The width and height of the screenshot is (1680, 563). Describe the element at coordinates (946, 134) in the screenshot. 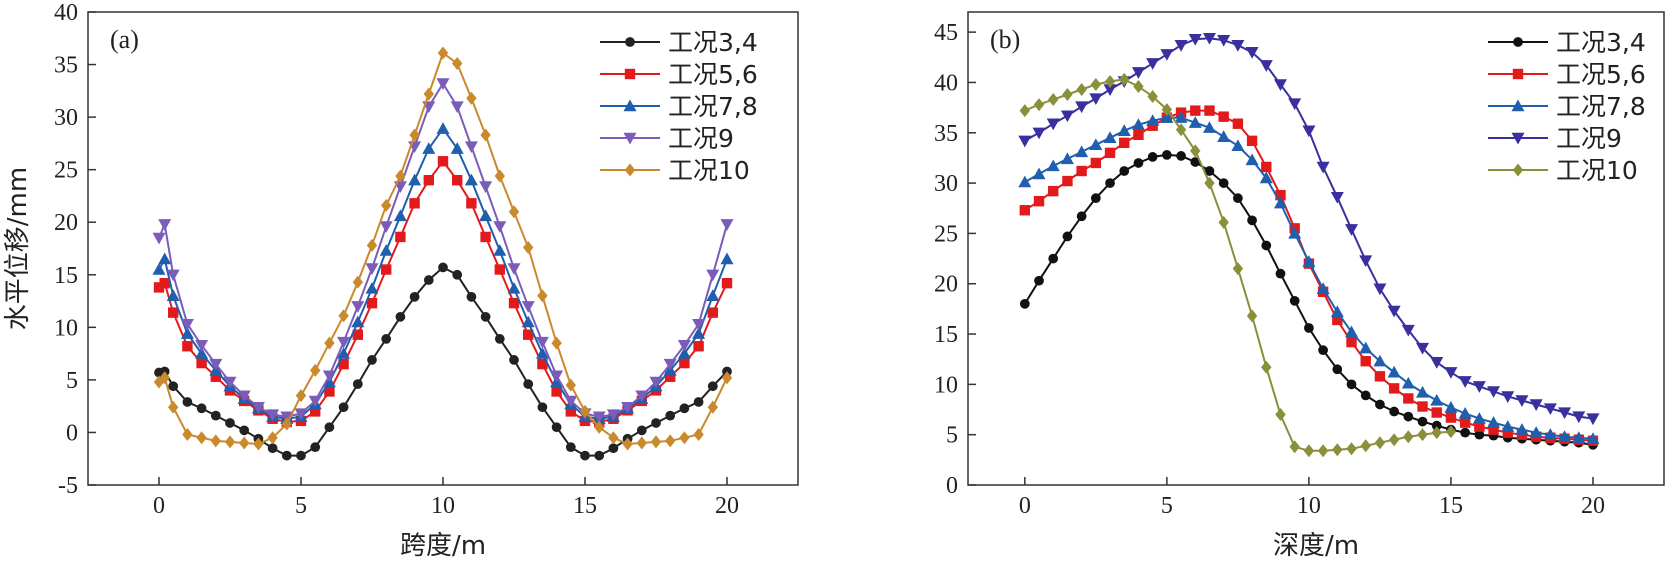

I see `y-tick-label-b: 35` at that location.